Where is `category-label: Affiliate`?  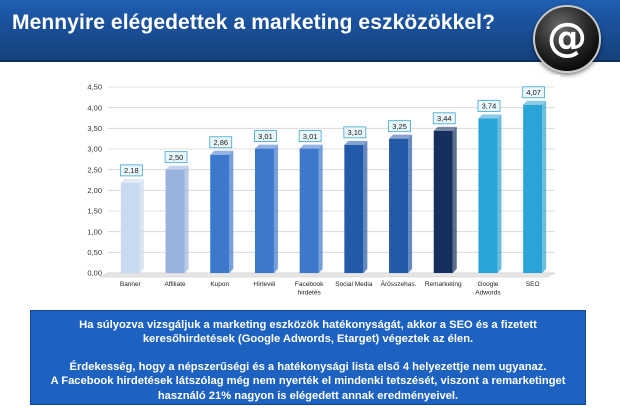 category-label: Affiliate is located at coordinates (175, 284).